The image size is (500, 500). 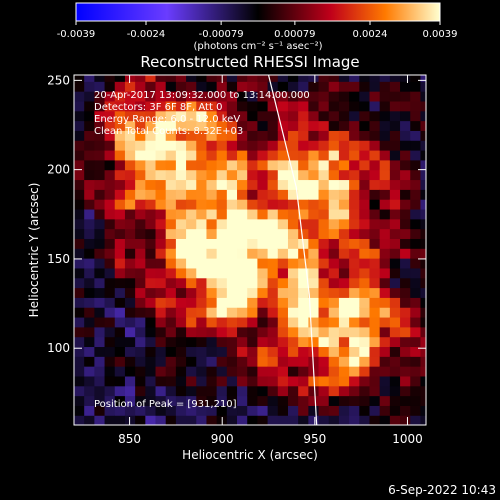 What do you see at coordinates (249, 62) in the screenshot?
I see `chart-title: Reconstructed RHESSI Image` at bounding box center [249, 62].